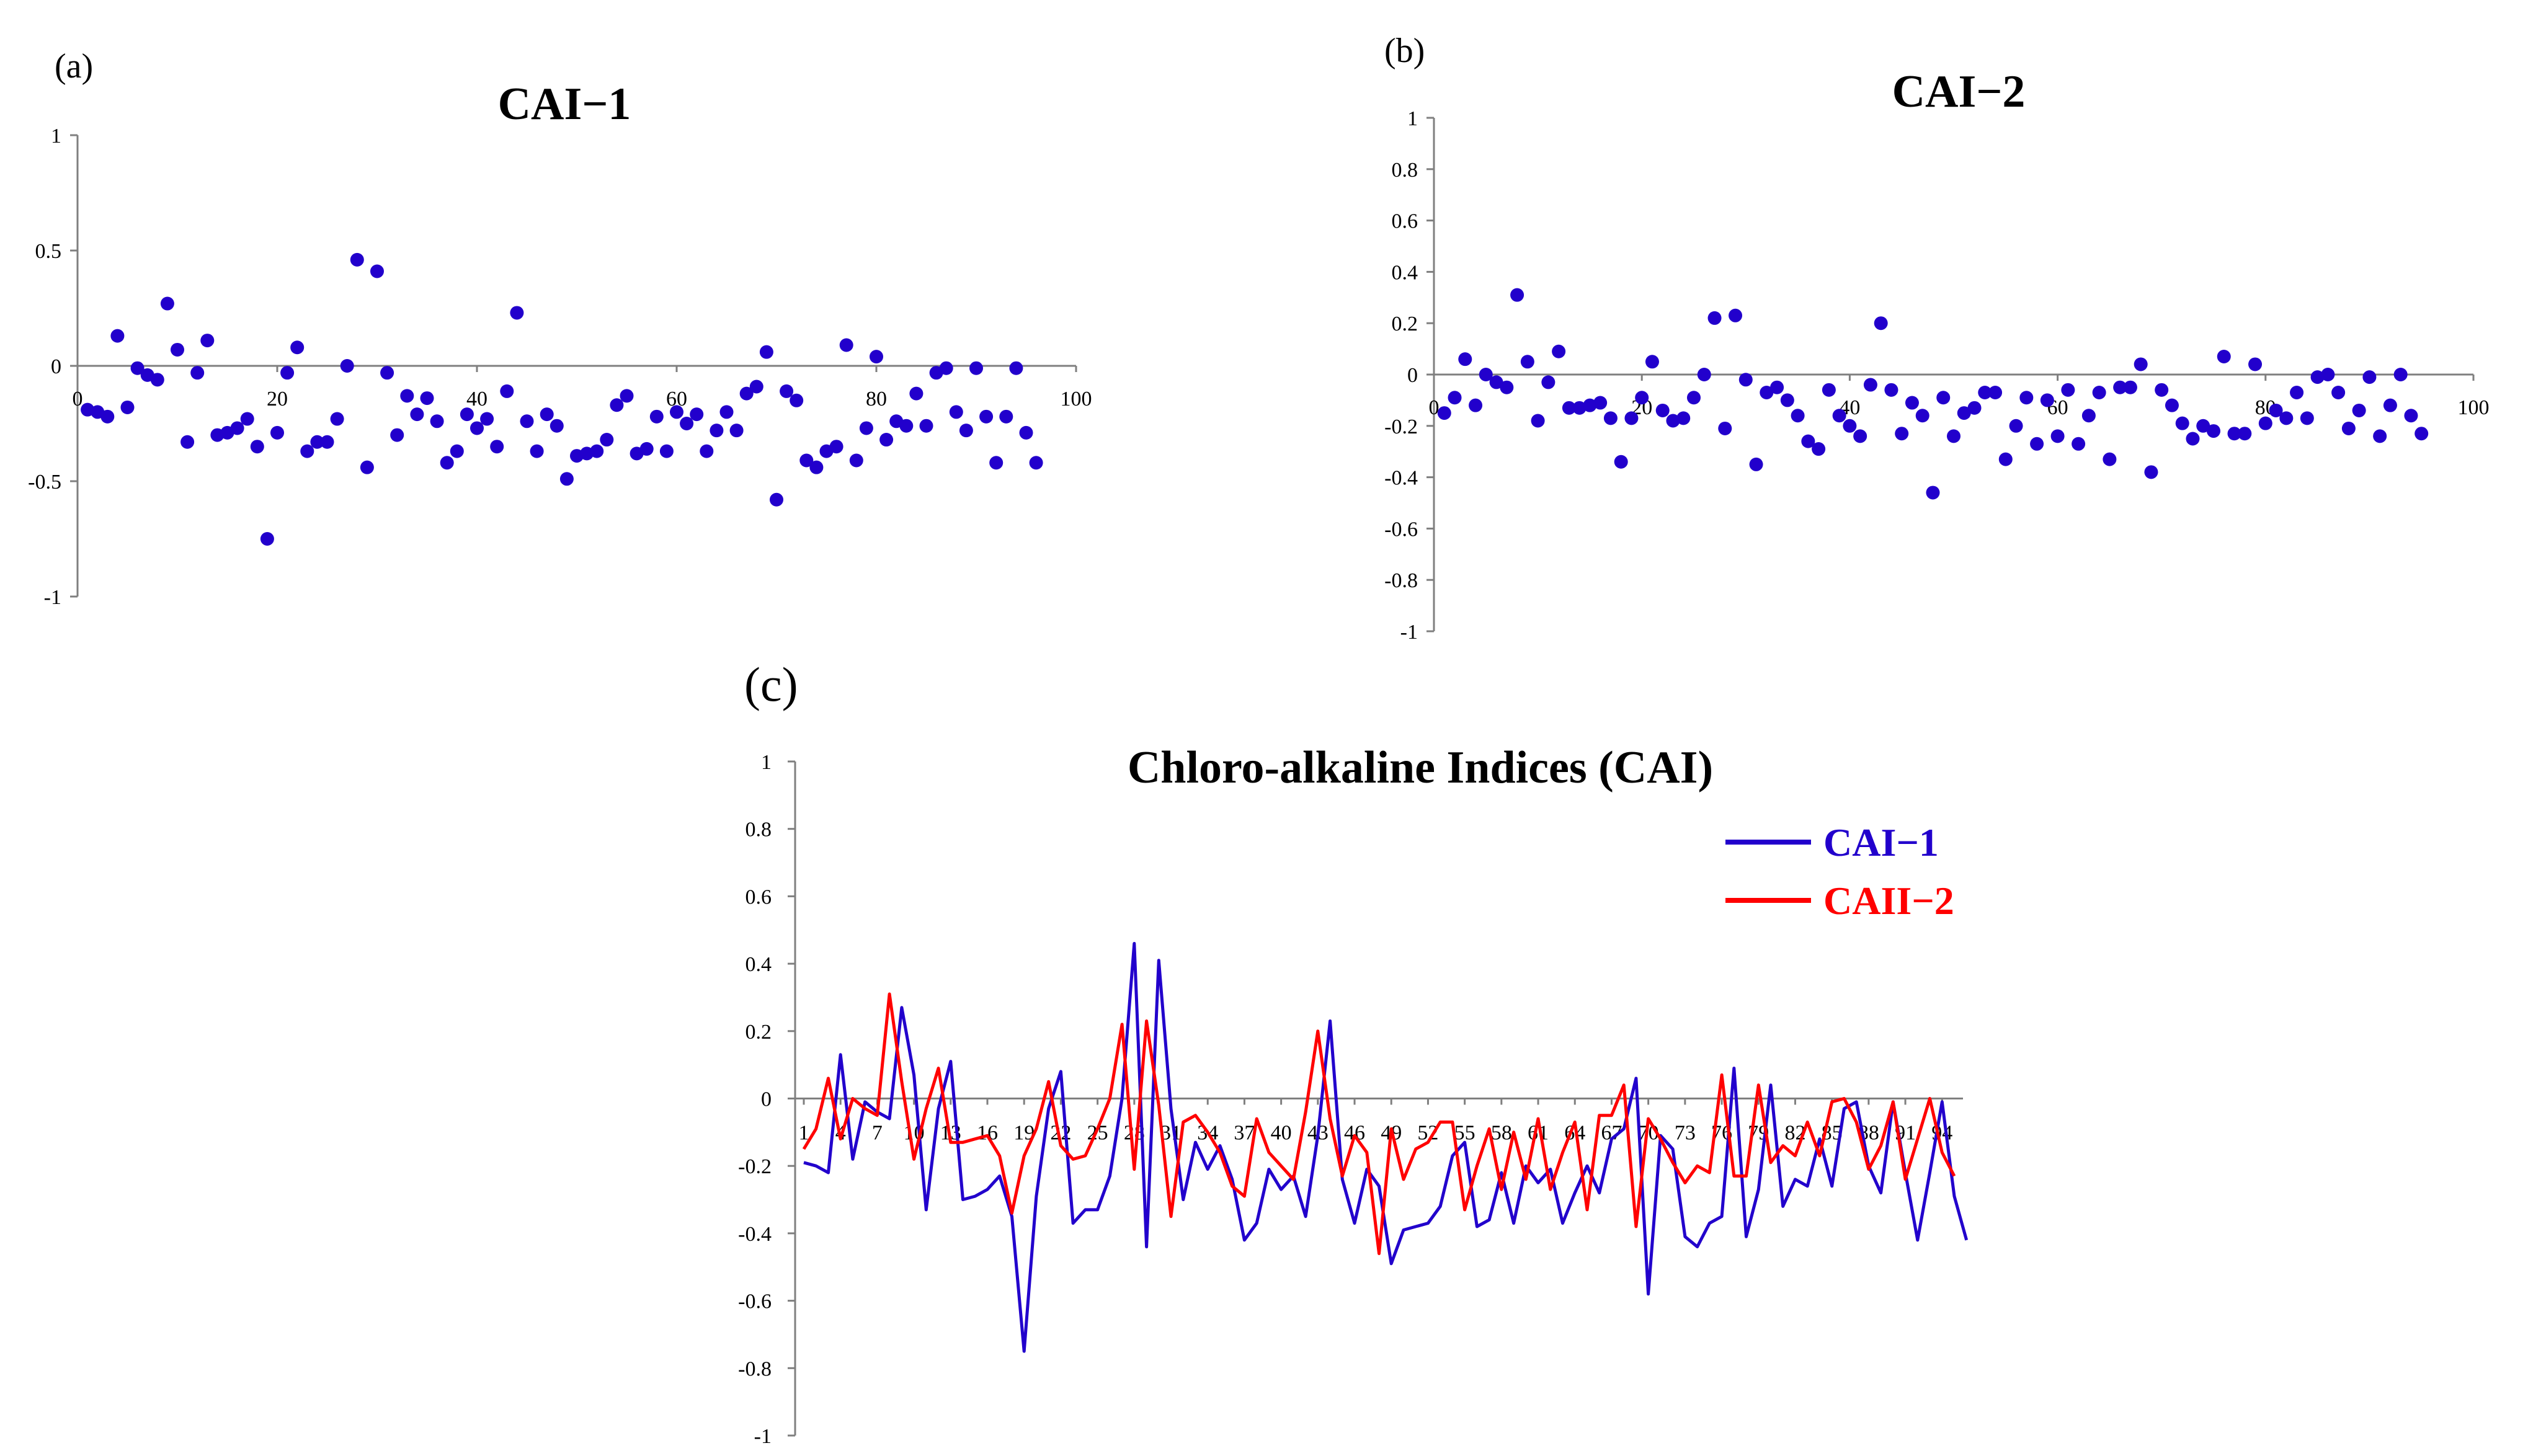  Describe the element at coordinates (52, 598) in the screenshot. I see `y-tick-label-a: -1` at that location.